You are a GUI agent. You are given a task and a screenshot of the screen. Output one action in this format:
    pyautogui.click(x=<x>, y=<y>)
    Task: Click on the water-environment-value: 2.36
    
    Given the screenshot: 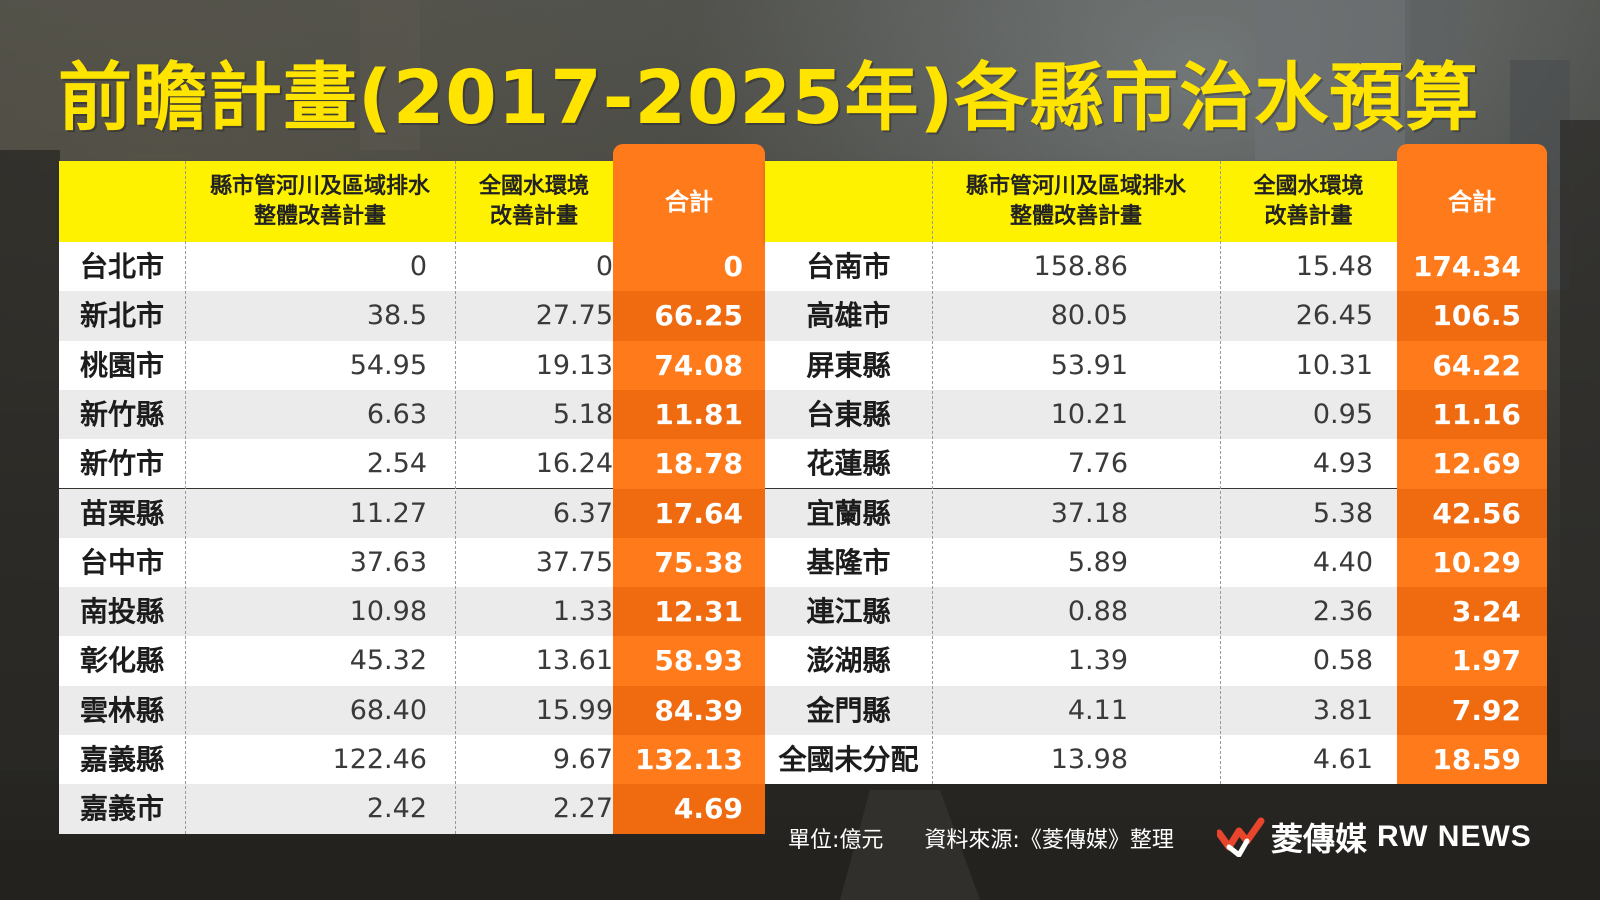 What is the action you would take?
    pyautogui.click(x=1342, y=612)
    